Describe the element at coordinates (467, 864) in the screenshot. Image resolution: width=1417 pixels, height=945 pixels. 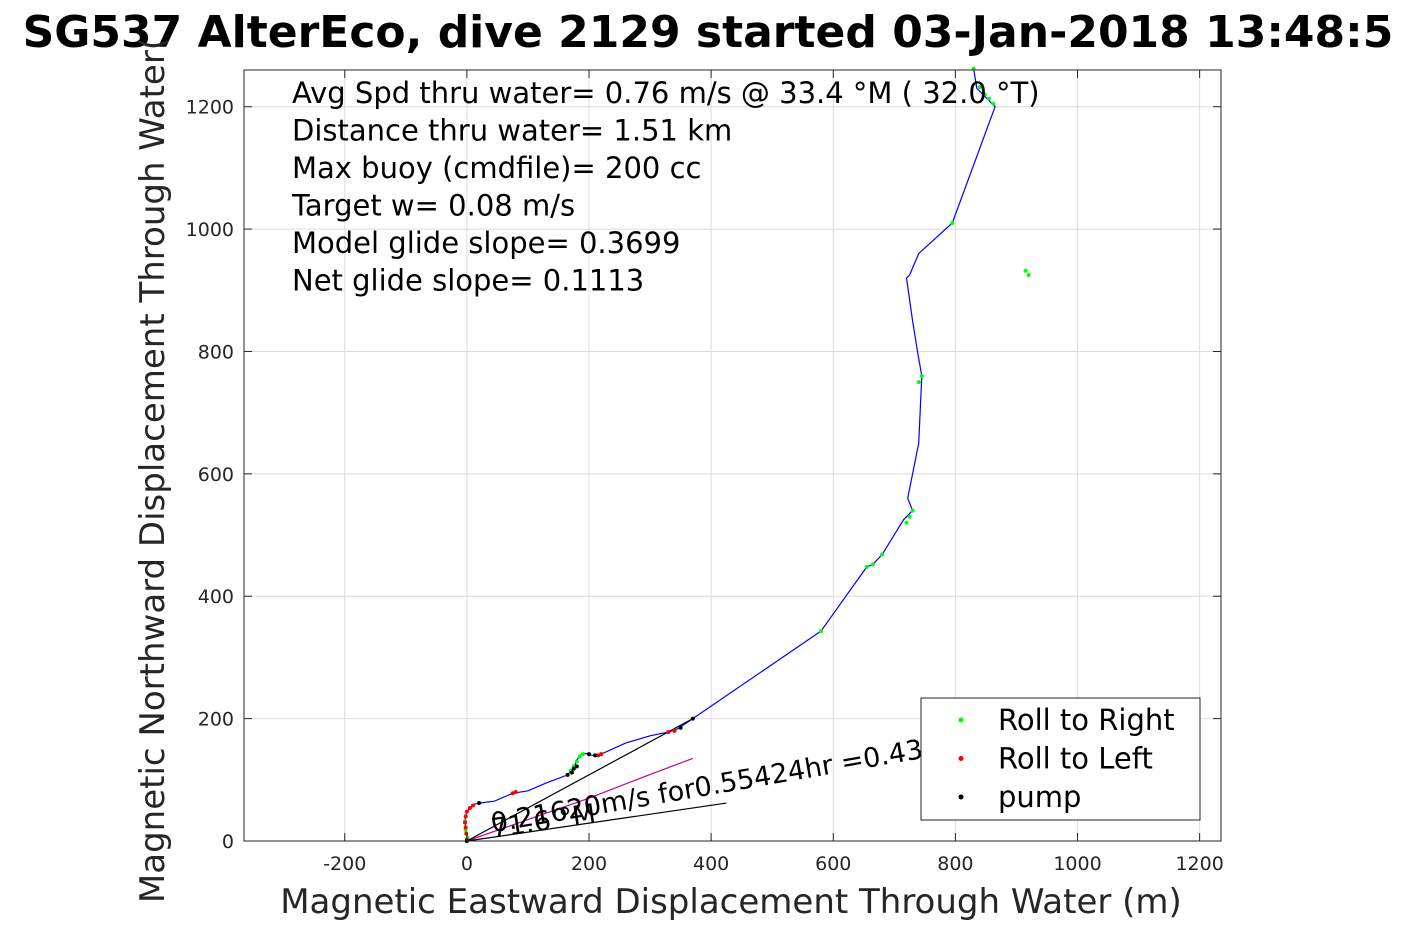
I see `x-tick-label: 0` at that location.